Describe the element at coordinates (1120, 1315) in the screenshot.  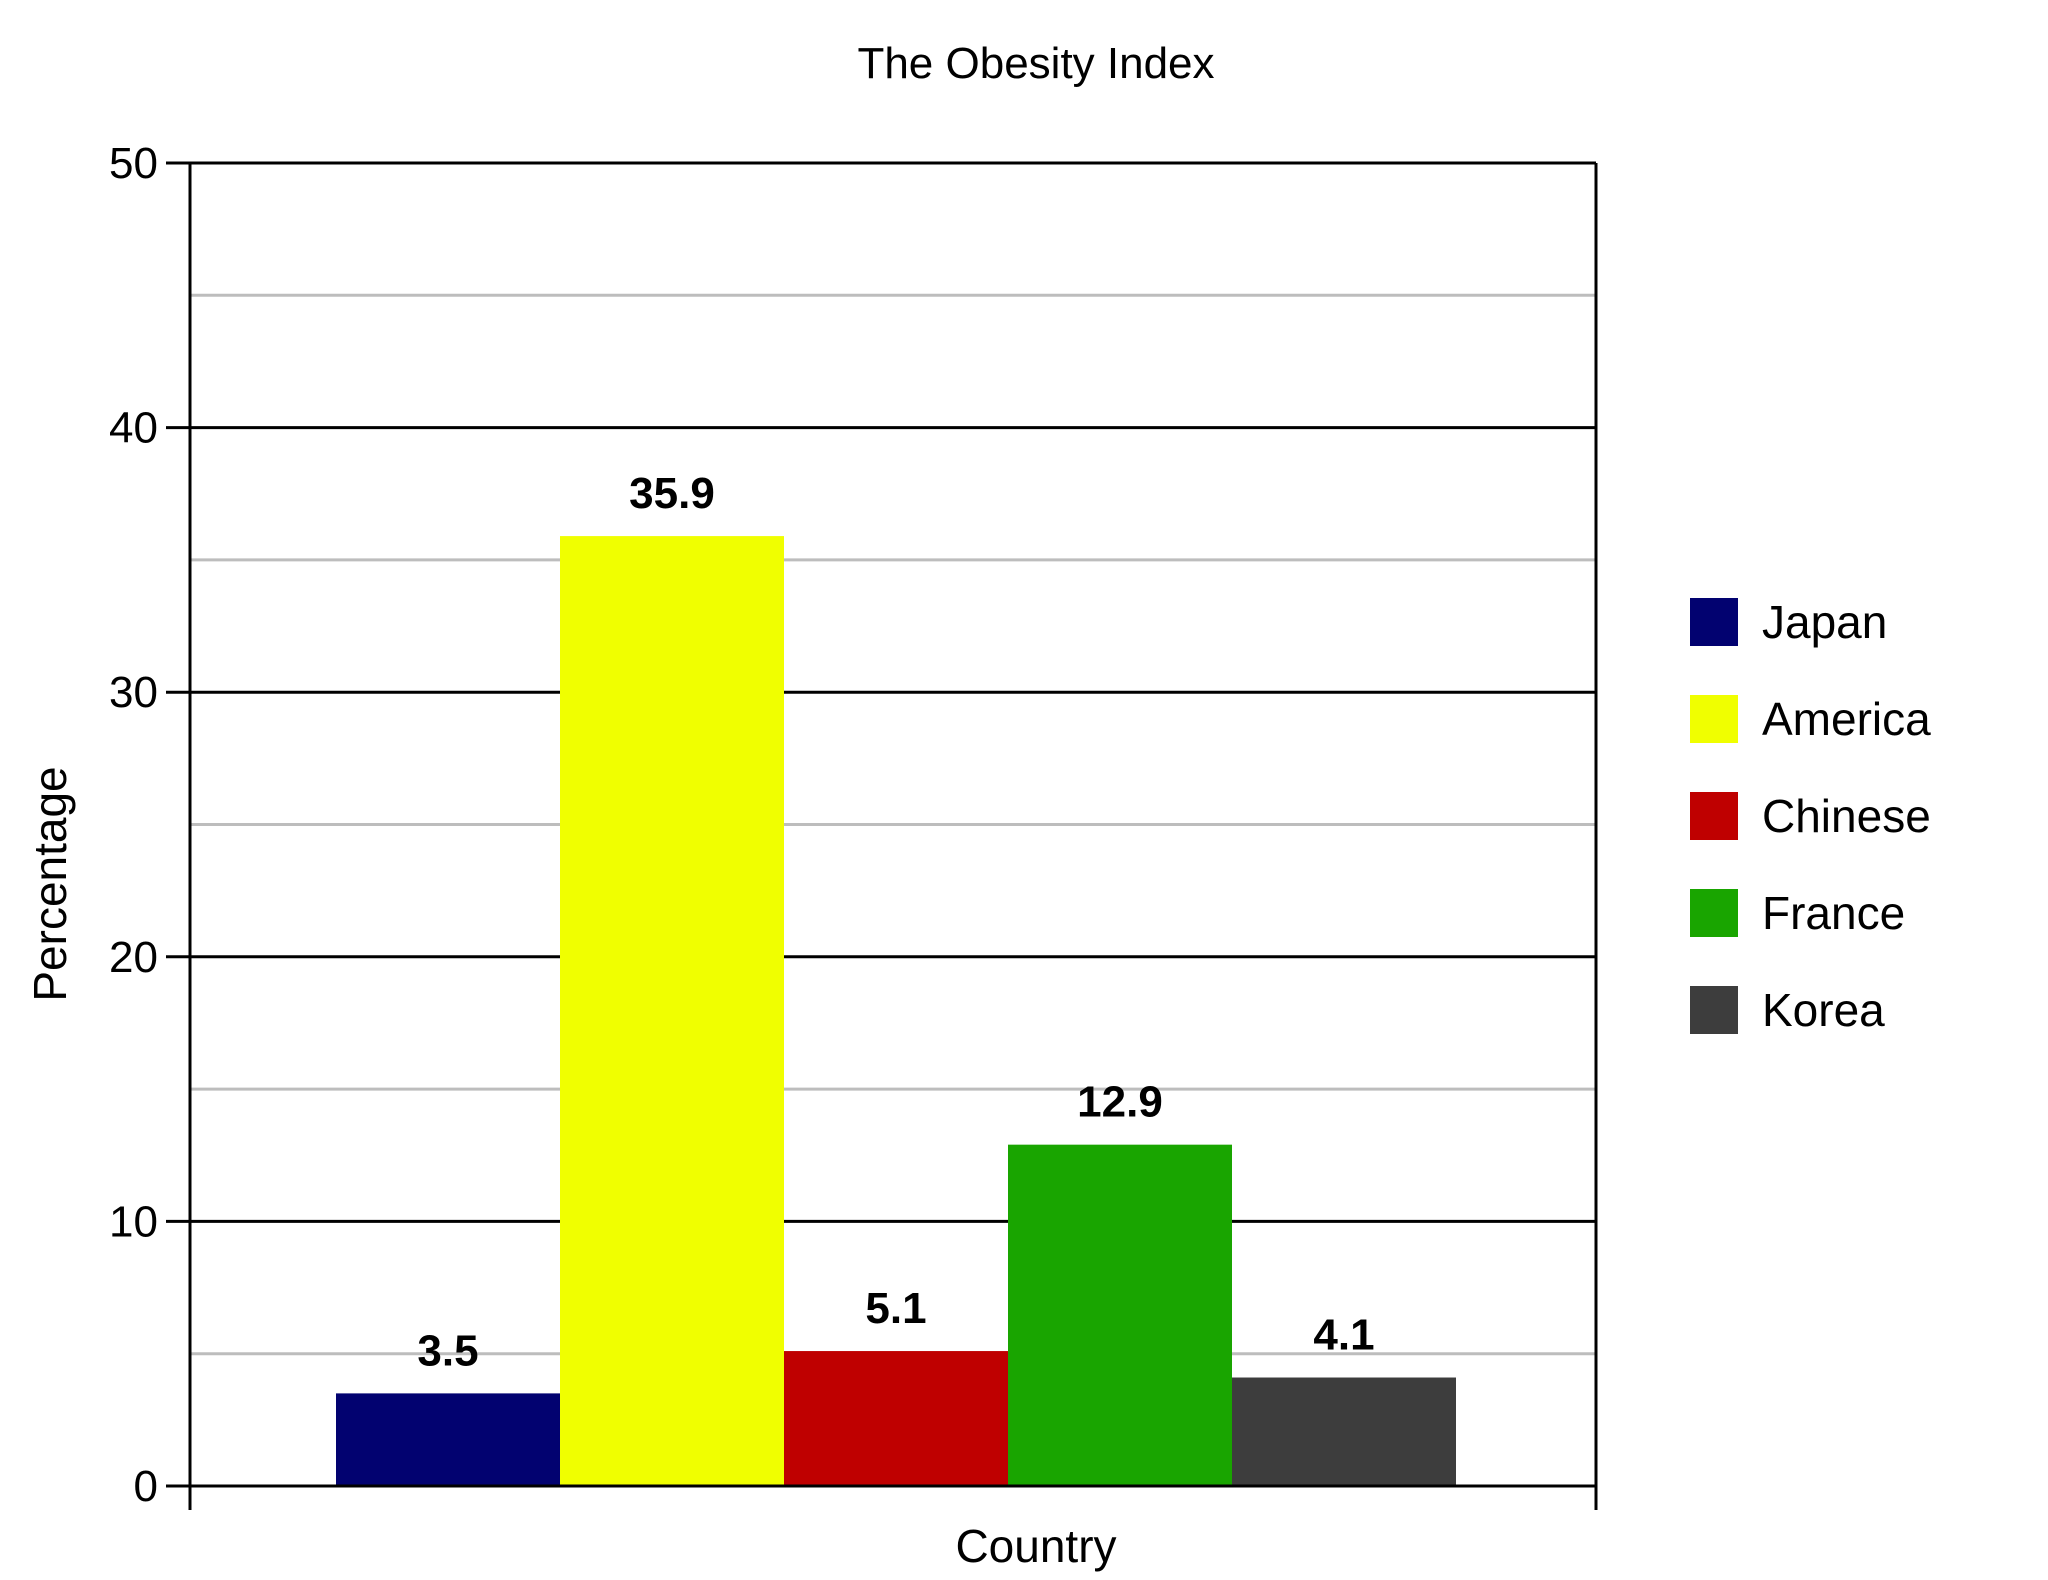
I see `bar-france` at that location.